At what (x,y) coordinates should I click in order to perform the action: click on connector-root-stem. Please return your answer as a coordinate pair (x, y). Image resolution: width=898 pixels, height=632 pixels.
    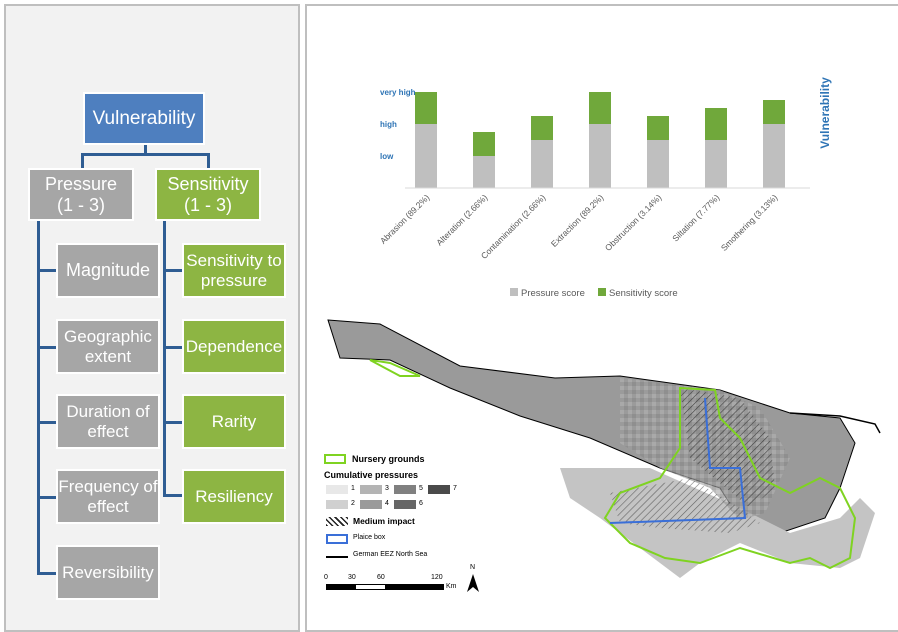
    Looking at the image, I should click on (145, 150).